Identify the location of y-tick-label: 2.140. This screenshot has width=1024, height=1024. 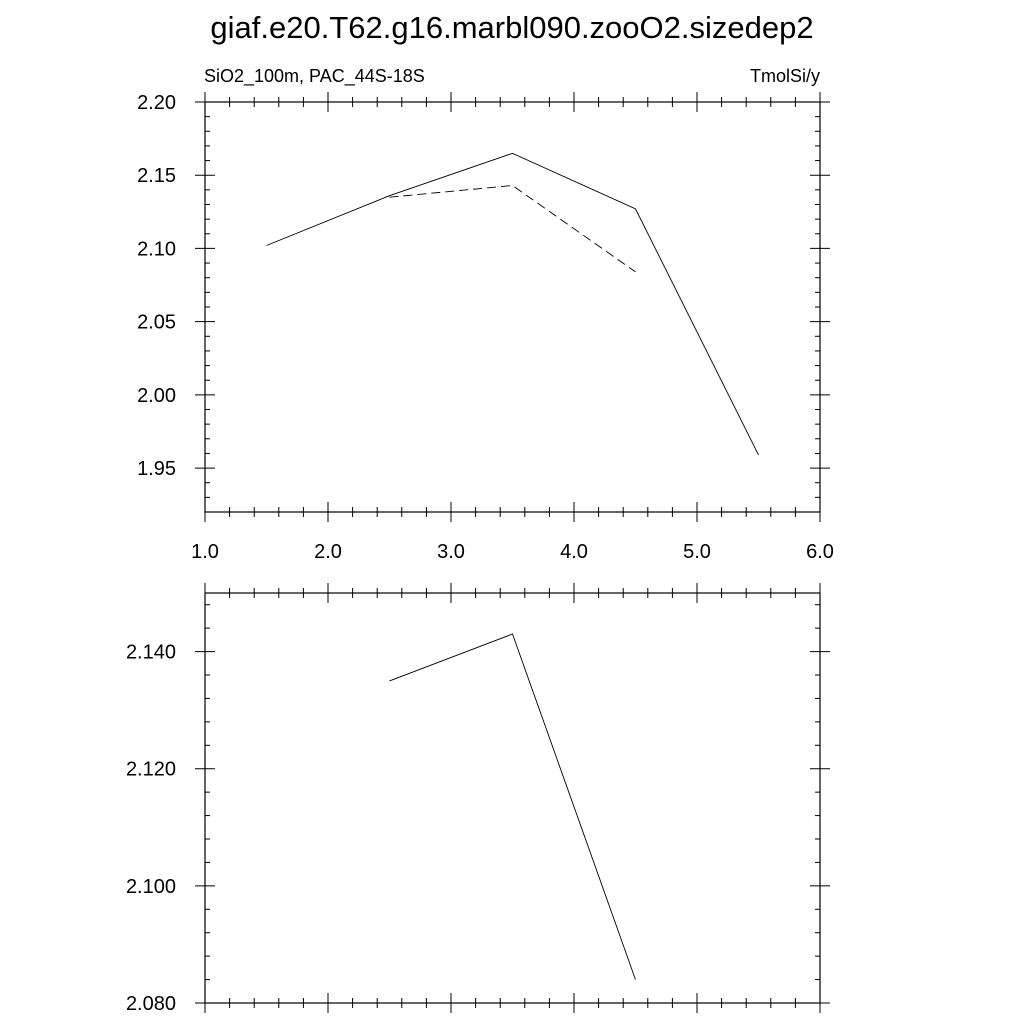
(151, 653).